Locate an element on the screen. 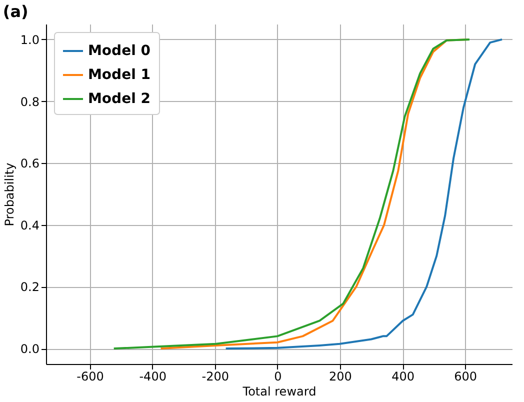 The image size is (524, 402). x-tick-label: 200 is located at coordinates (340, 377).